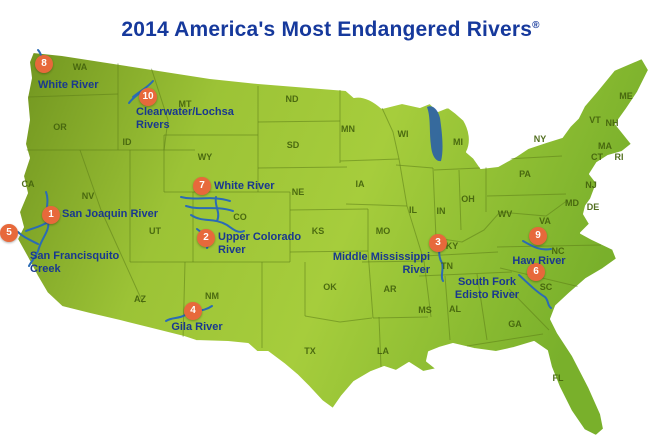 This screenshot has height=446, width=661. Describe the element at coordinates (435, 134) in the screenshot. I see `lake-michigan` at that location.